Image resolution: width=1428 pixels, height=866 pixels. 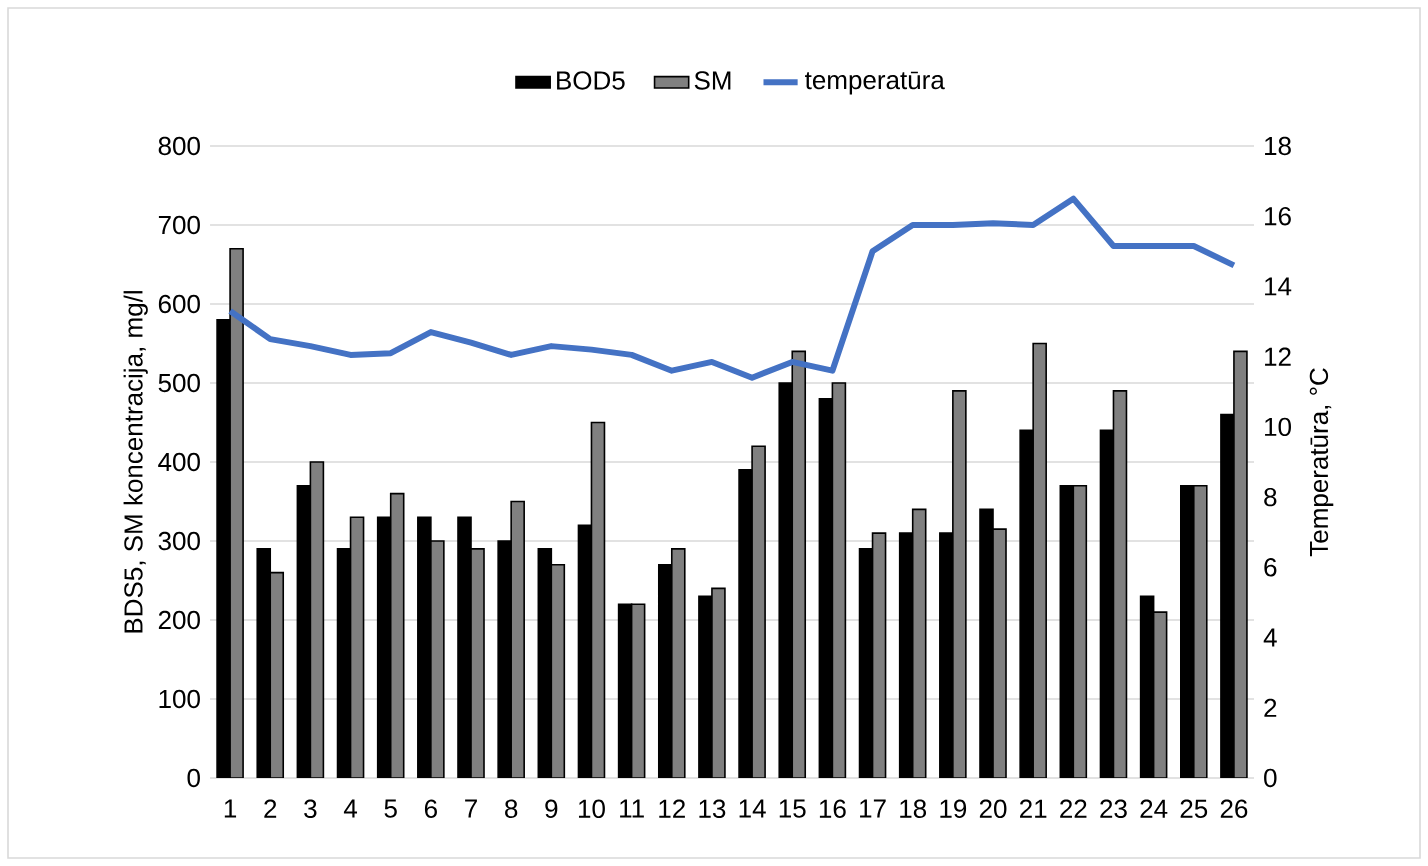 What do you see at coordinates (1113, 808) in the screenshot?
I see `x-tick-label: 23` at bounding box center [1113, 808].